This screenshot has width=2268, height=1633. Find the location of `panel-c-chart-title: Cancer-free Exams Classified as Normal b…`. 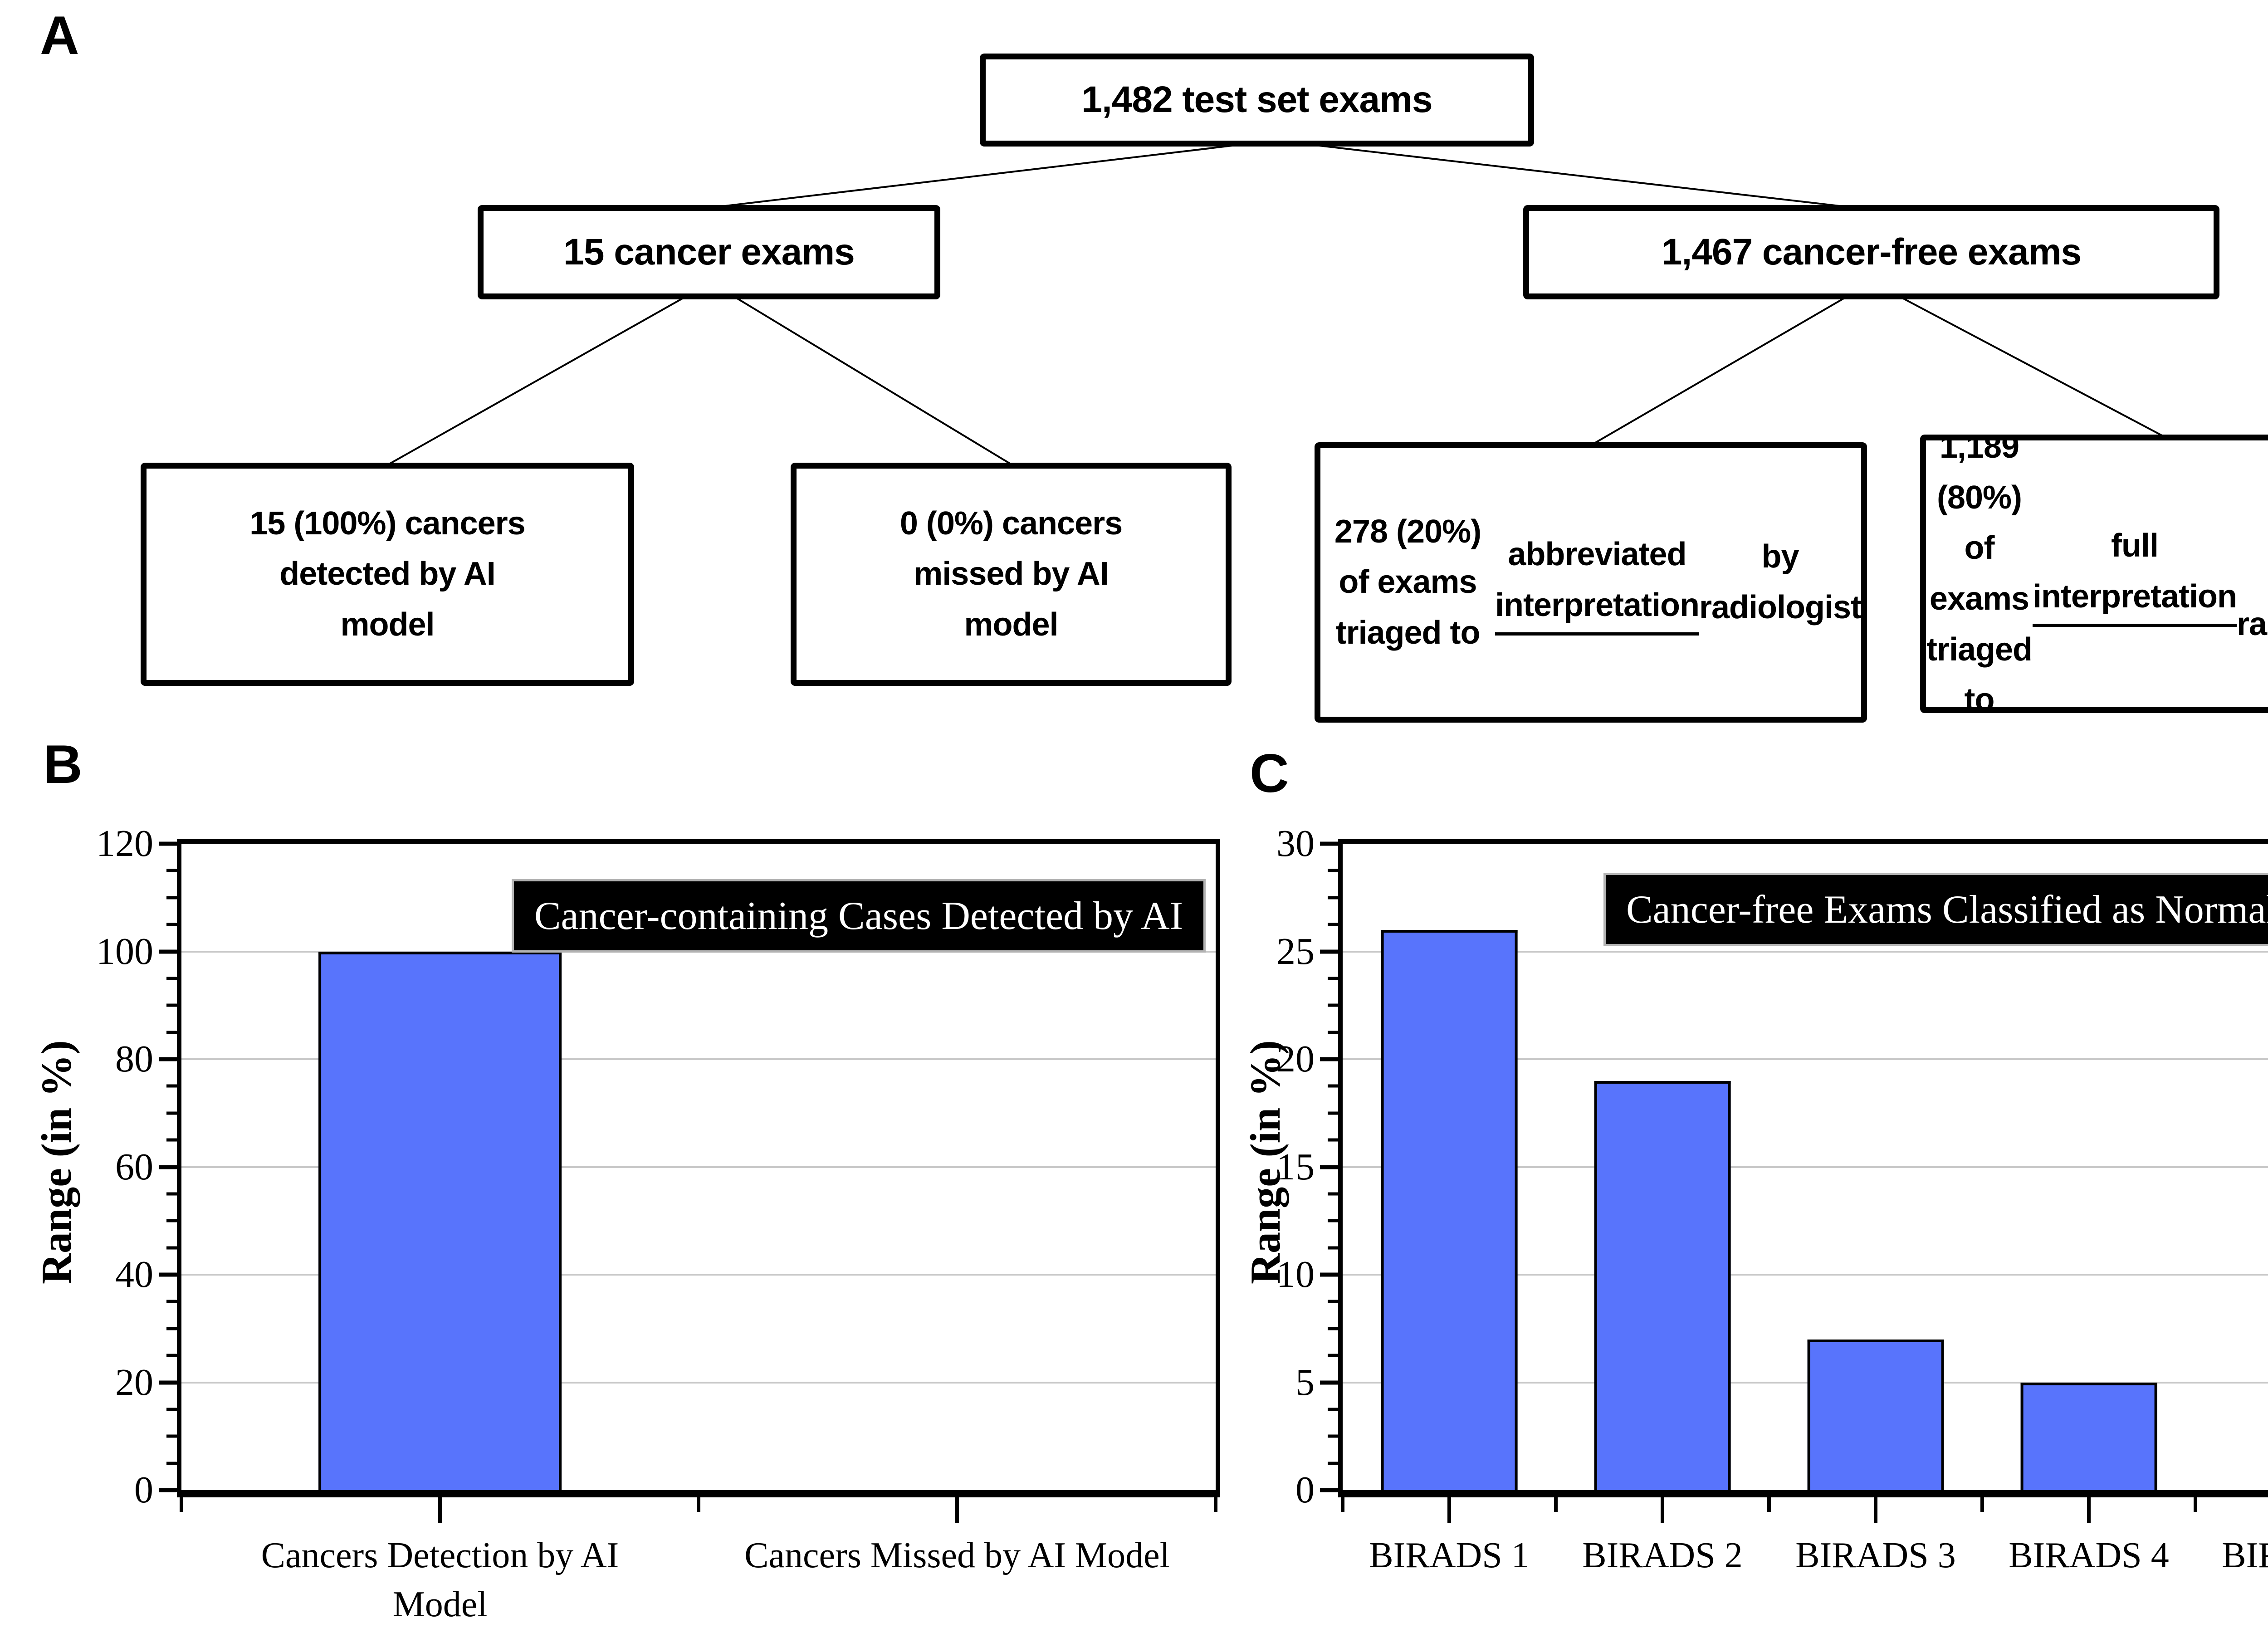

panel-c-chart-title: Cancer-free Exams Classified as Normal b… is located at coordinates (1936, 909).